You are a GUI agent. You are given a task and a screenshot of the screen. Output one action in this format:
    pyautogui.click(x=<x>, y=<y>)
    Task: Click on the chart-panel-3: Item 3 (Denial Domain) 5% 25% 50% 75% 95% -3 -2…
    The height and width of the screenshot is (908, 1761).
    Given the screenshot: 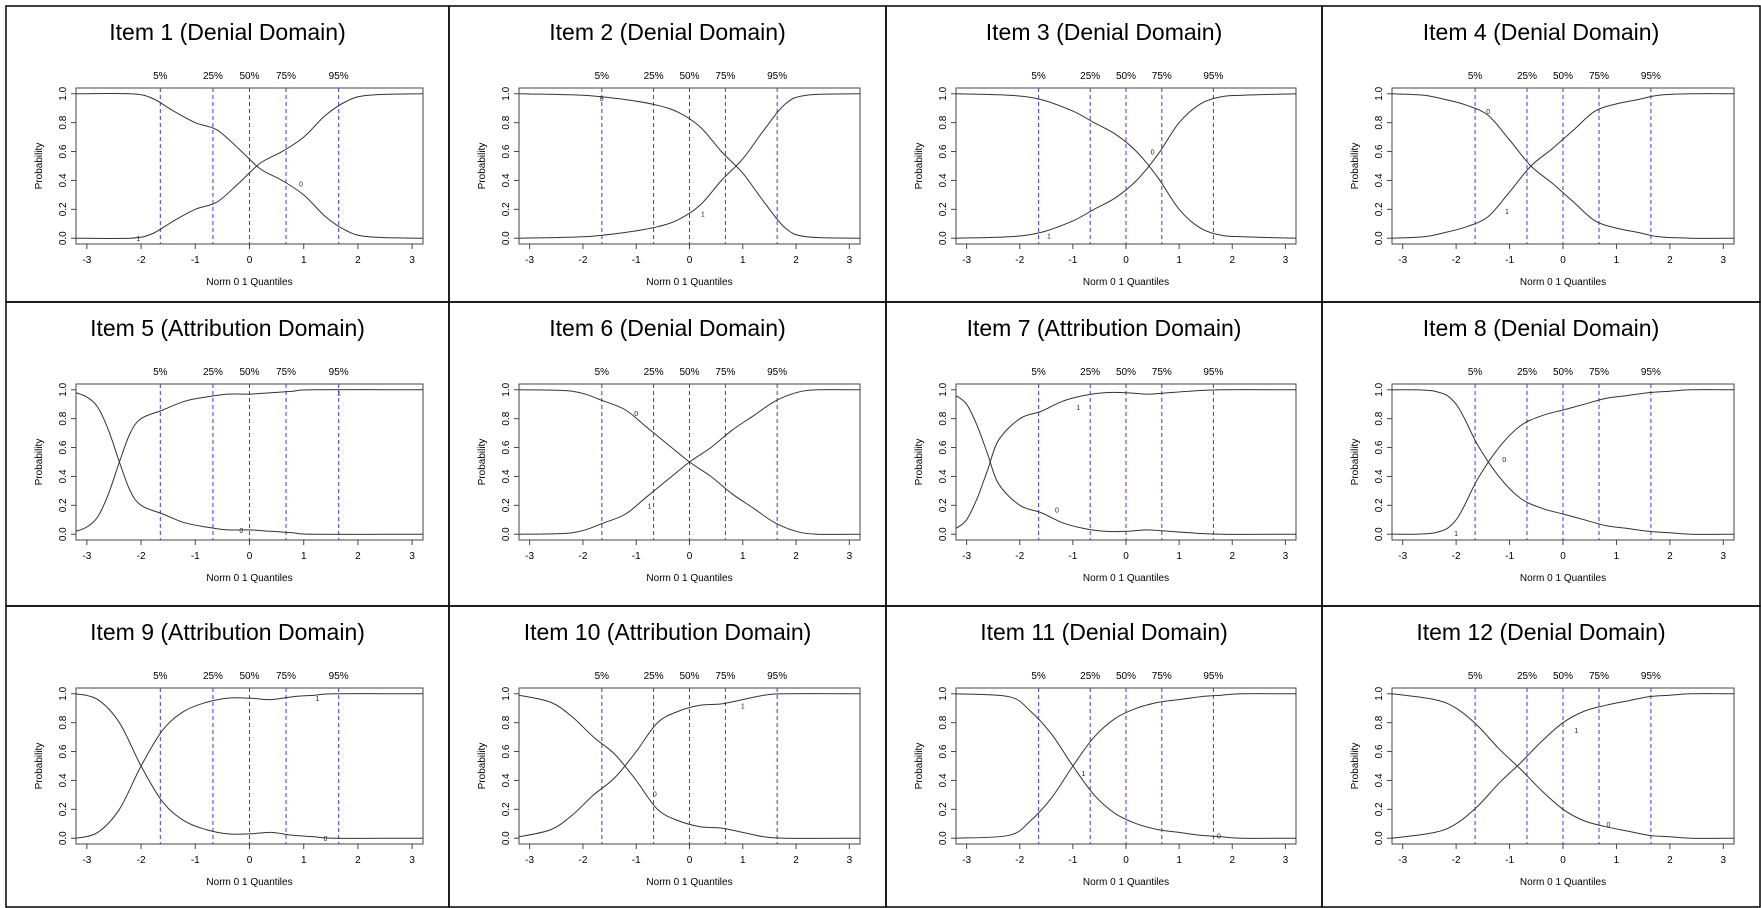 What is the action you would take?
    pyautogui.click(x=1105, y=153)
    